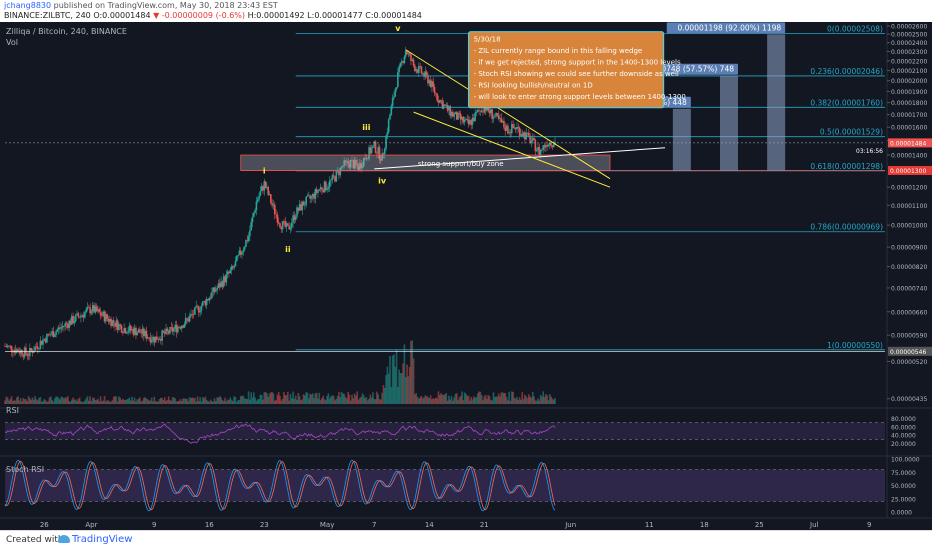  I want to click on x-tick-label: Jul, so click(814, 525).